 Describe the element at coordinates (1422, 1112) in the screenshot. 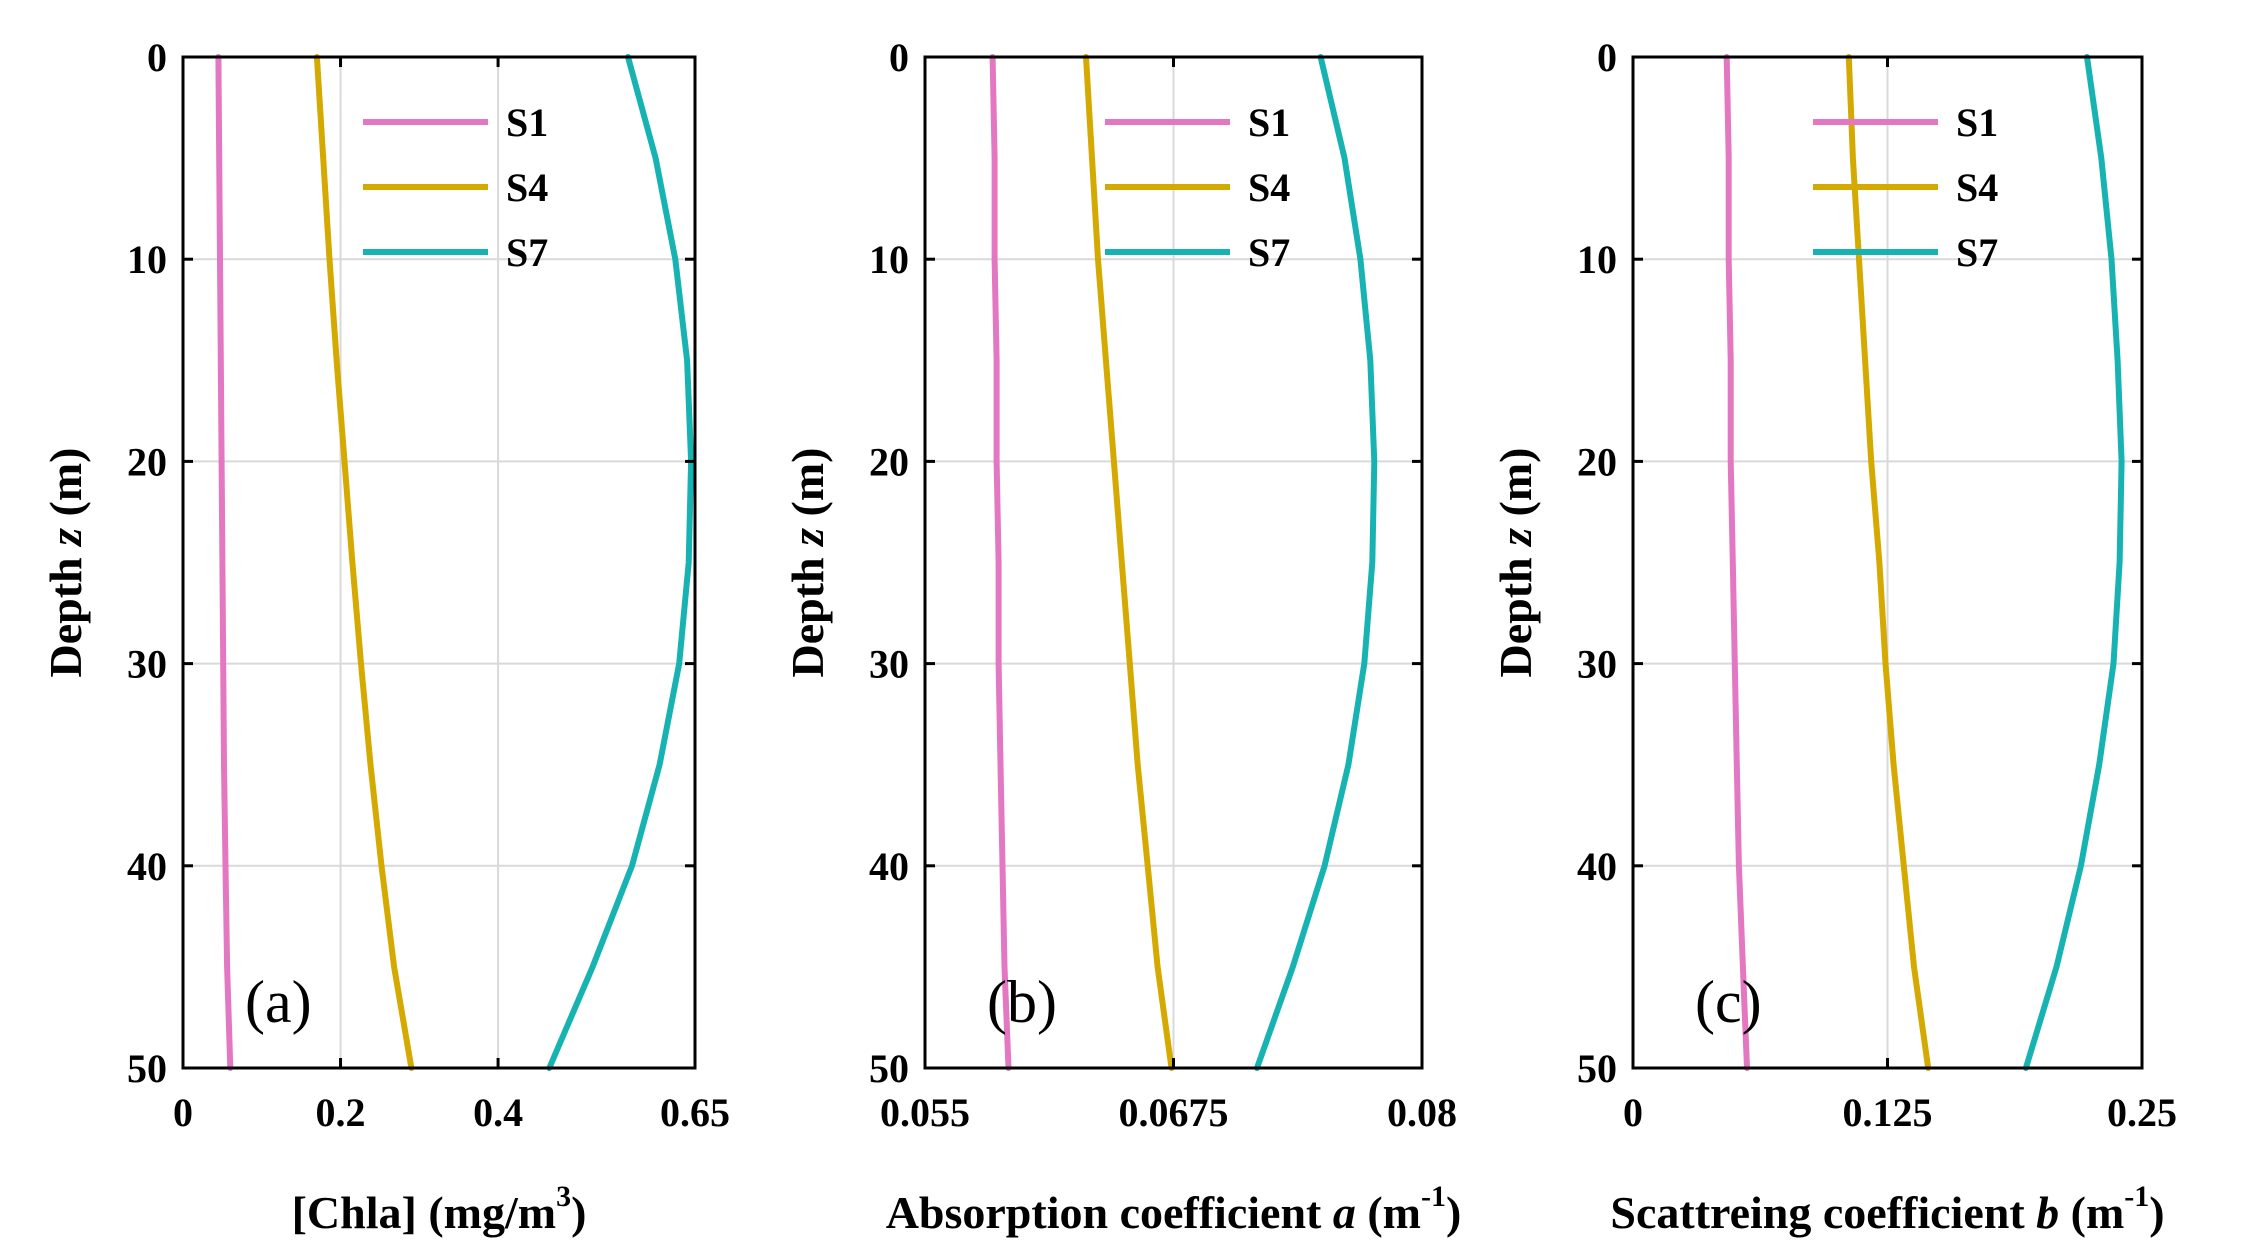

I see `x-tick-label: 0.08` at that location.